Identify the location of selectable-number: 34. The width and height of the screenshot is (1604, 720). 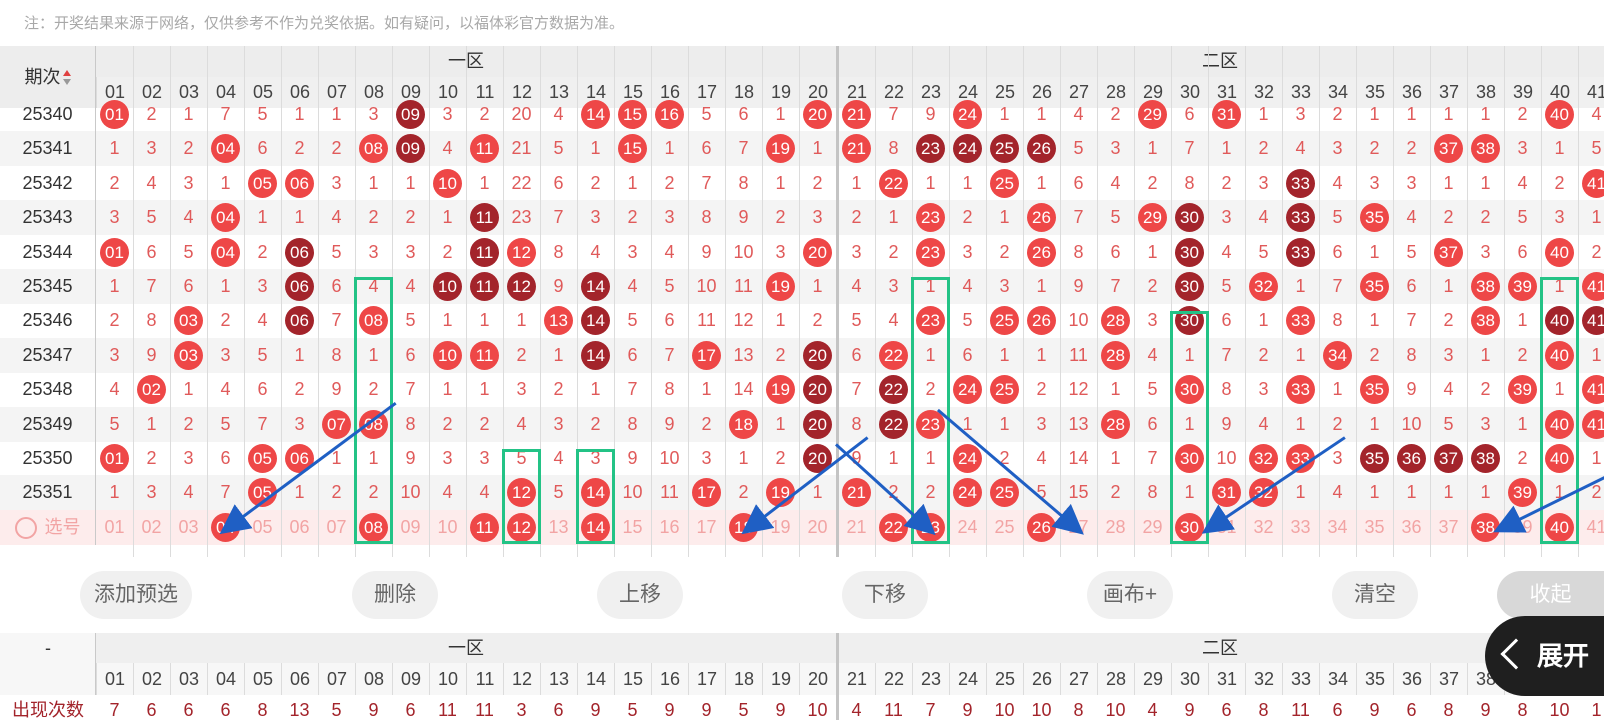
(1337, 526).